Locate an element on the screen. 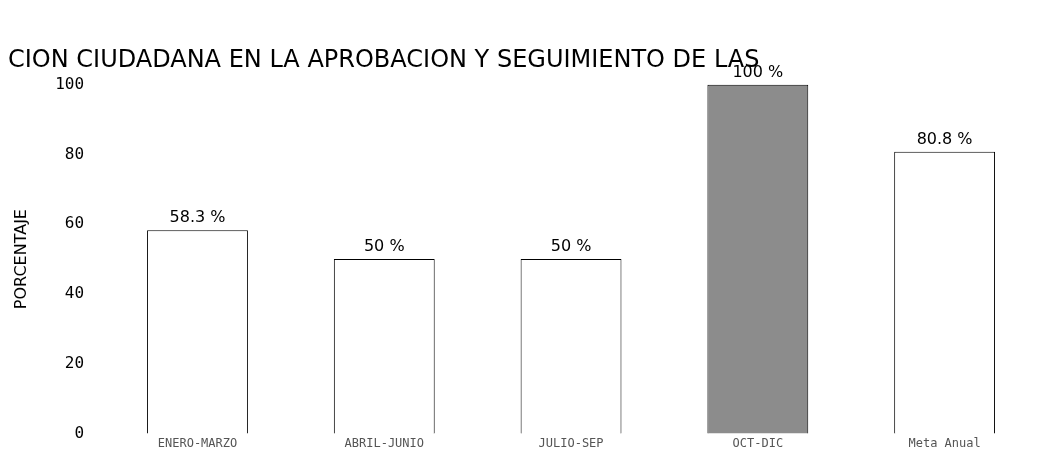 This screenshot has height=474, width=1063. y-axis-title: PORCENTAJE is located at coordinates (20, 259).